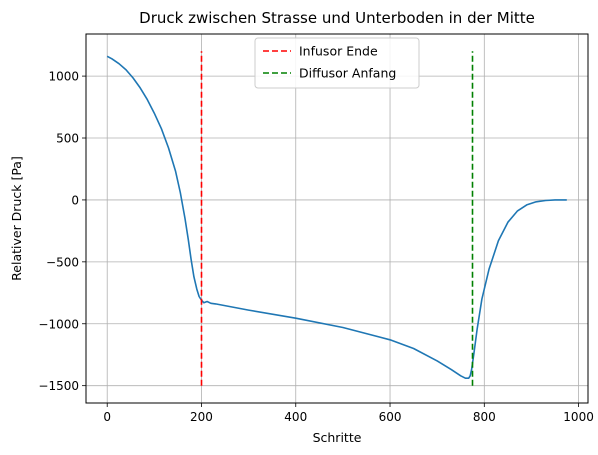 Image resolution: width=598 pixels, height=455 pixels. Describe the element at coordinates (58, 386) in the screenshot. I see `y-tick-label: −1500` at that location.